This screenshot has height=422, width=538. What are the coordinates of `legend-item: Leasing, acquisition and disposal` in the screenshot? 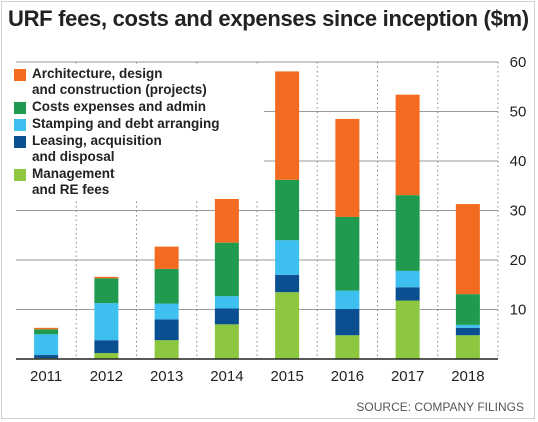 It's located at (139, 149).